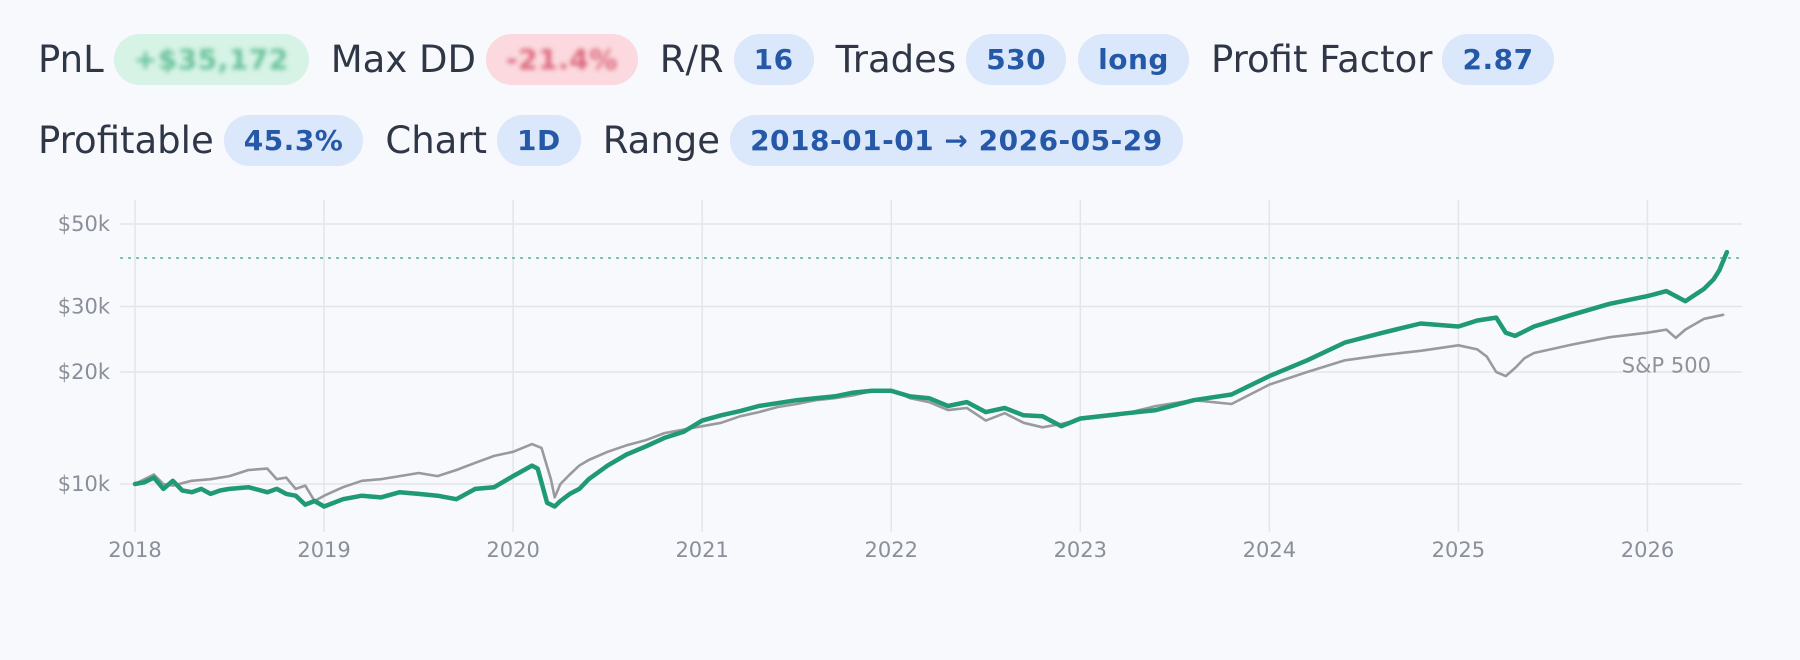  I want to click on x-tick-label: 2022, so click(891, 550).